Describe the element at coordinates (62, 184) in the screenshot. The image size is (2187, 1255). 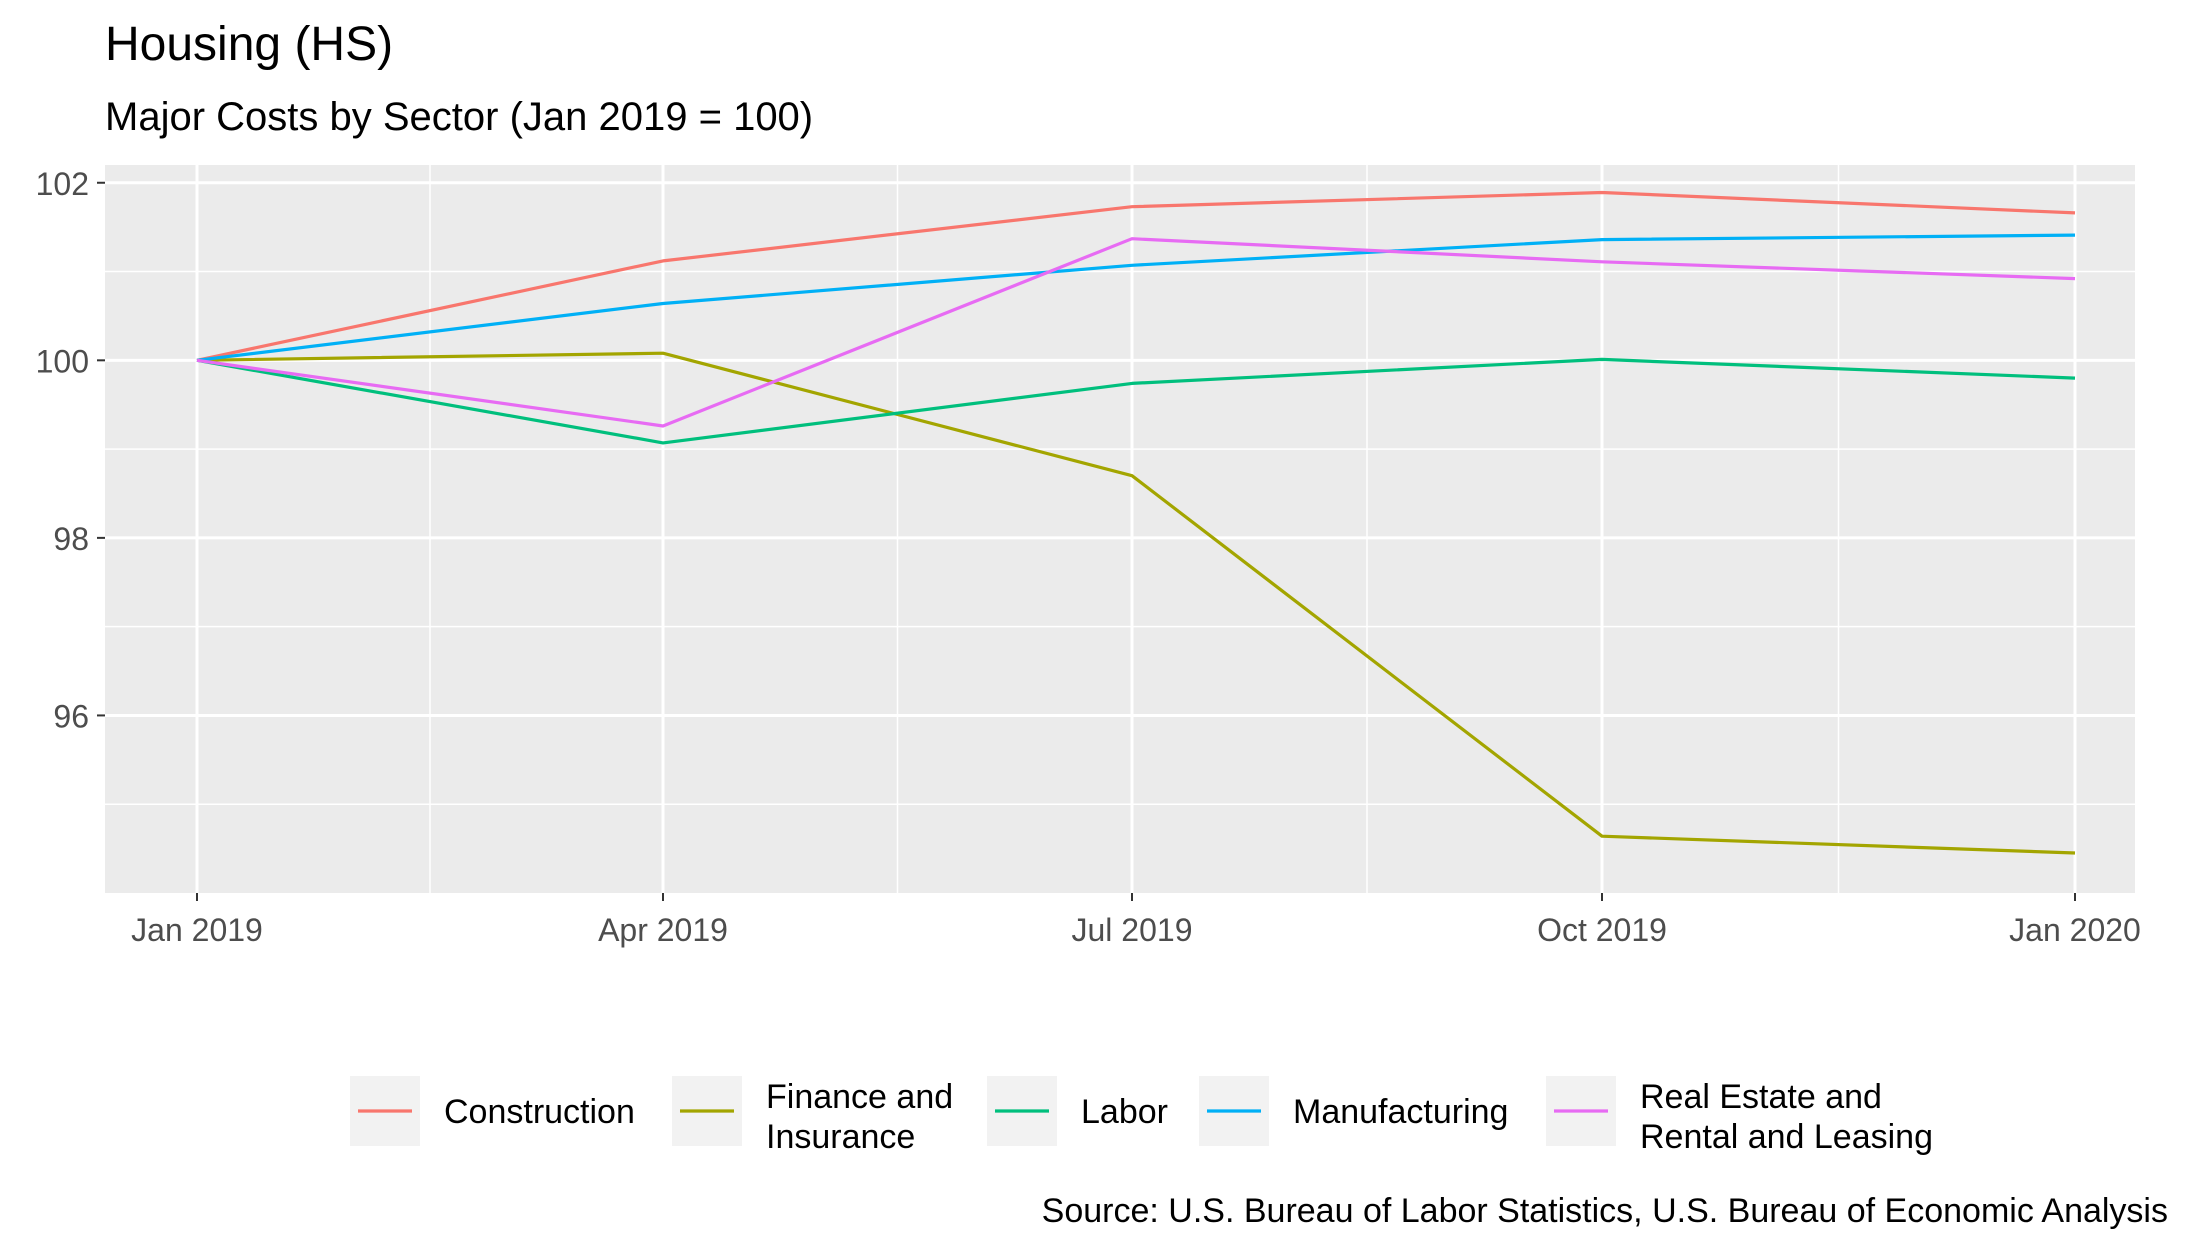
I see `y-tick-label: 102` at that location.